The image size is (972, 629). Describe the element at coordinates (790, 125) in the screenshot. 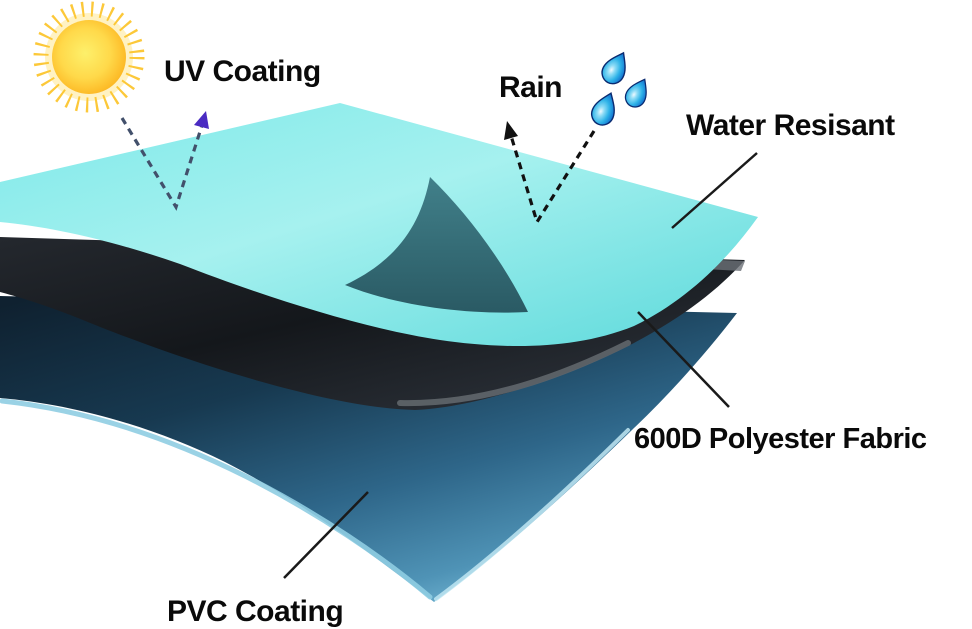

I see `label-water-resistant: Water Resisant` at that location.